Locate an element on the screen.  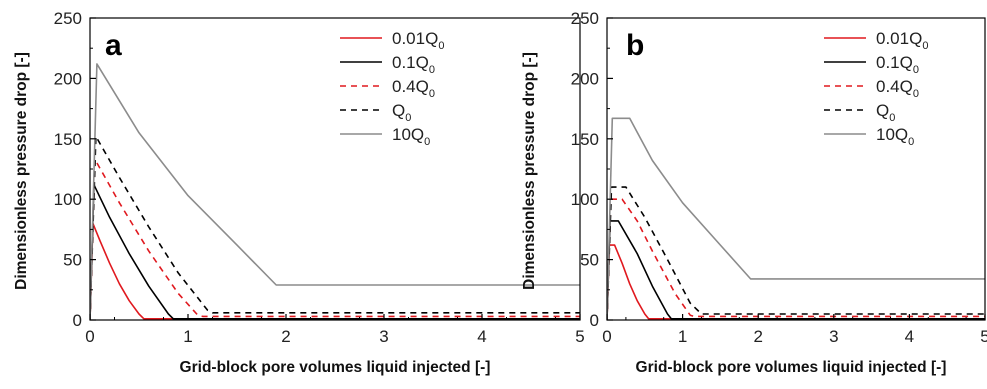
series-line-04Q0 is located at coordinates (796, 259).